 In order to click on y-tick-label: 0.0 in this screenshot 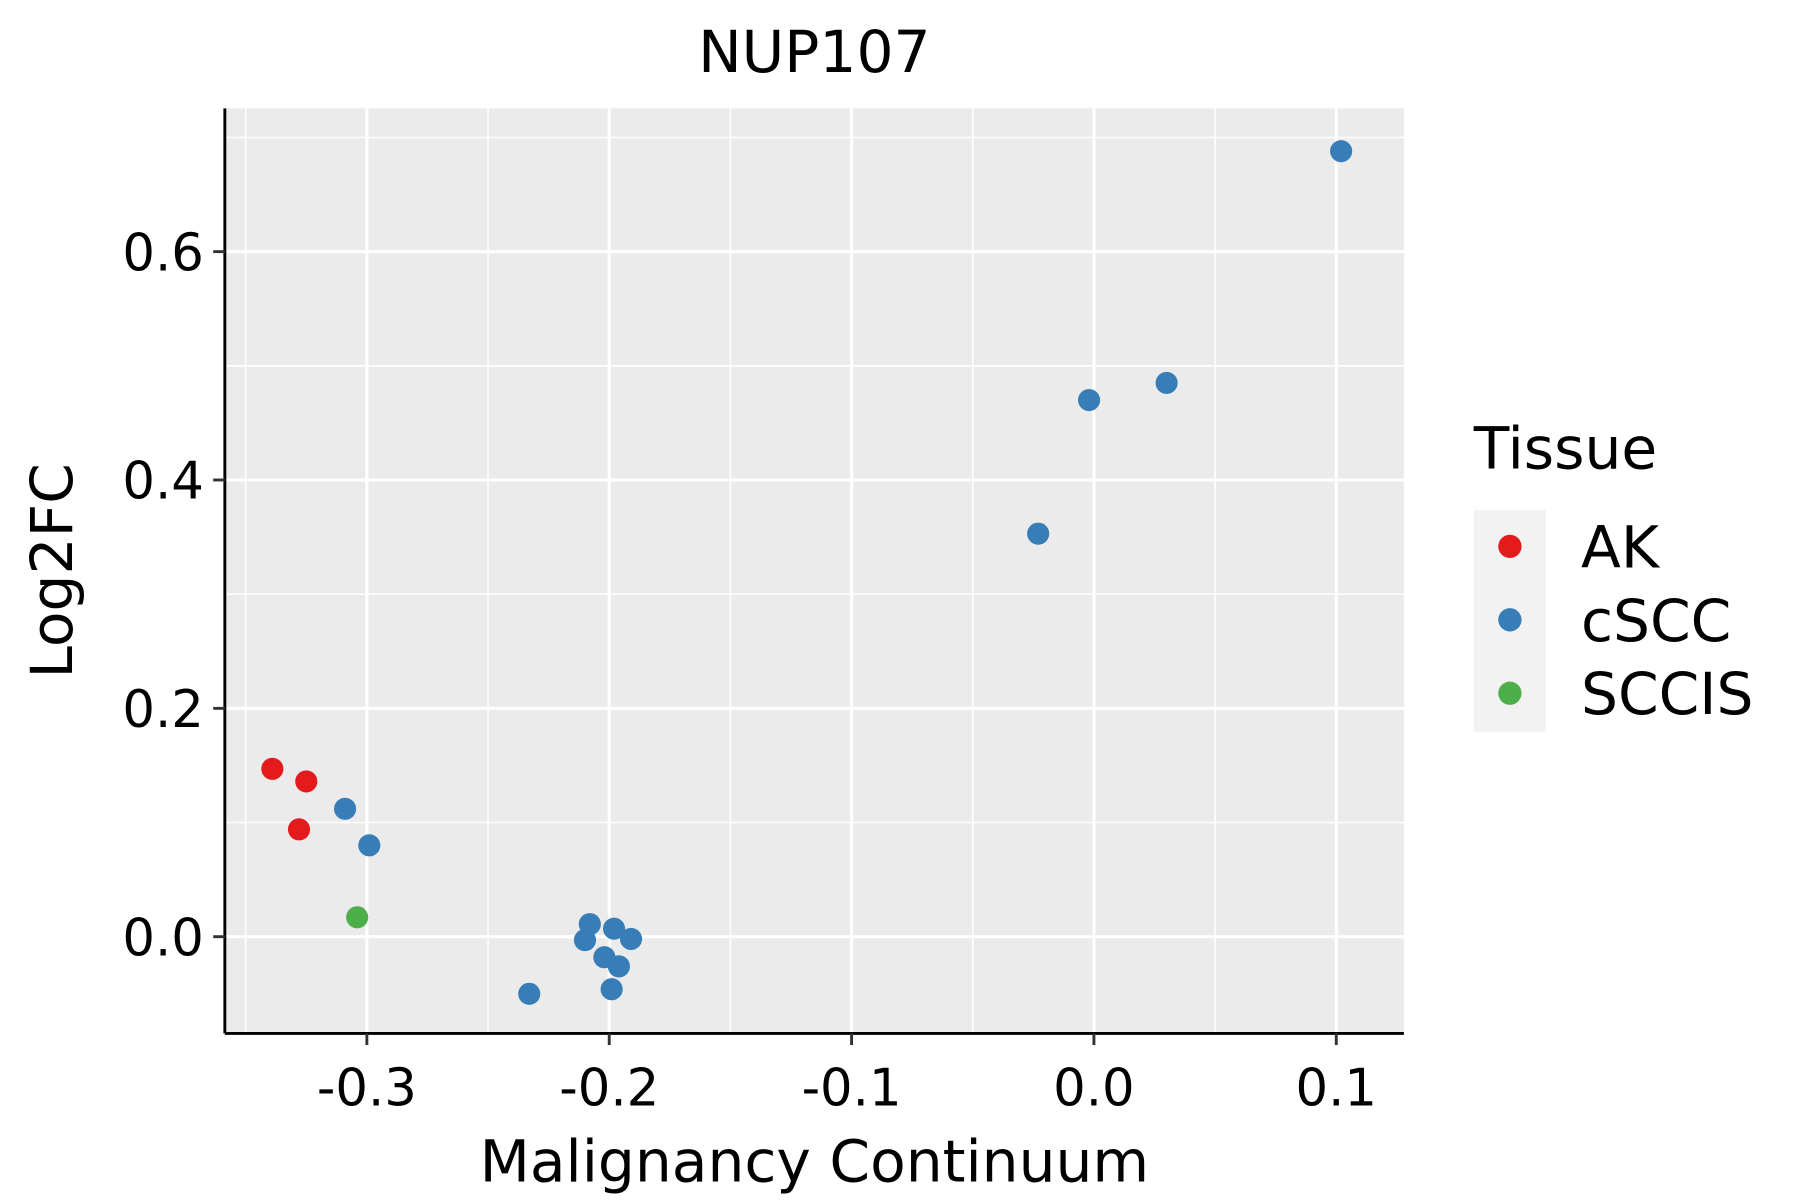, I will do `click(163, 938)`.